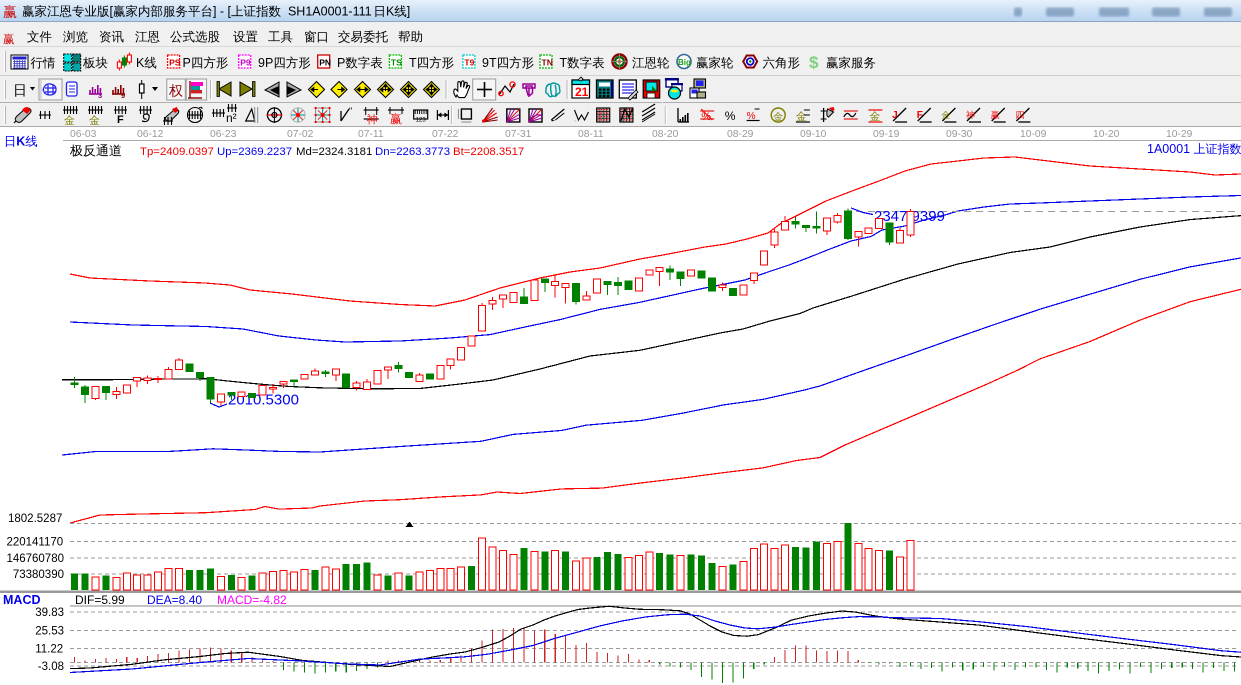  Describe the element at coordinates (1106, 134) in the screenshot. I see `svg-text: 10-20` at that location.